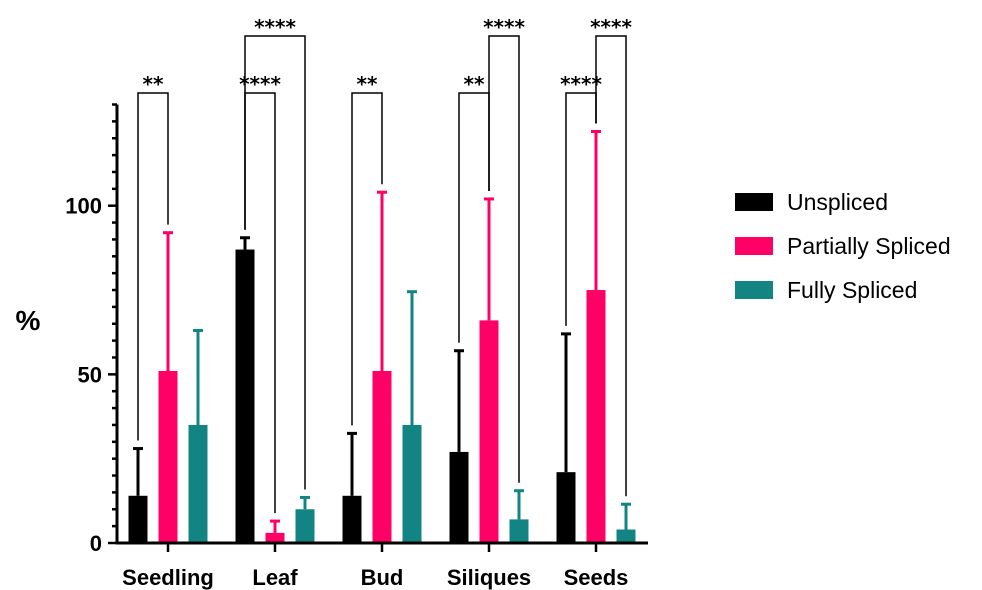 The width and height of the screenshot is (982, 590). I want to click on legend-label: Unspliced, so click(837, 202).